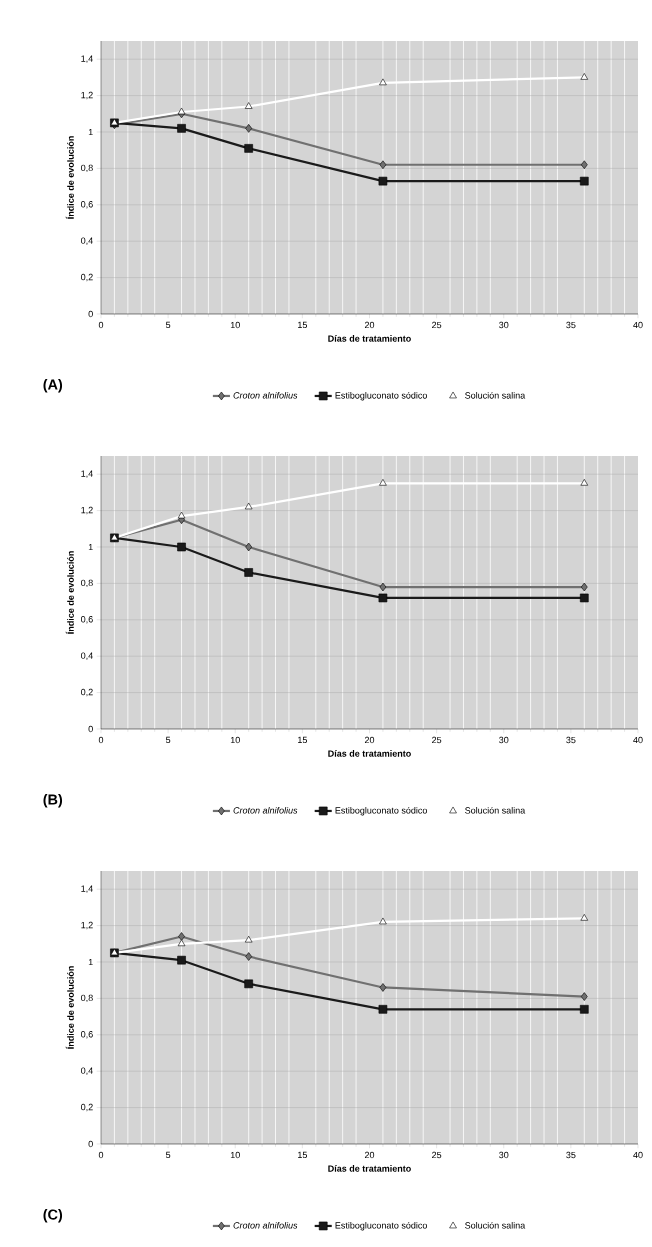  What do you see at coordinates (53, 801) in the screenshot?
I see `text: (B)` at bounding box center [53, 801].